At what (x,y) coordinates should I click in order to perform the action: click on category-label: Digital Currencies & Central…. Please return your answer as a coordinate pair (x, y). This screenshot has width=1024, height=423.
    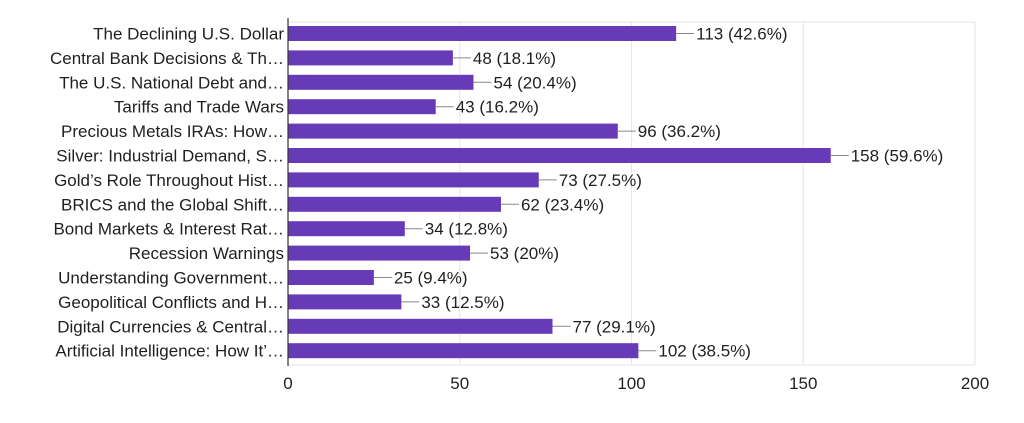
    Looking at the image, I should click on (170, 326).